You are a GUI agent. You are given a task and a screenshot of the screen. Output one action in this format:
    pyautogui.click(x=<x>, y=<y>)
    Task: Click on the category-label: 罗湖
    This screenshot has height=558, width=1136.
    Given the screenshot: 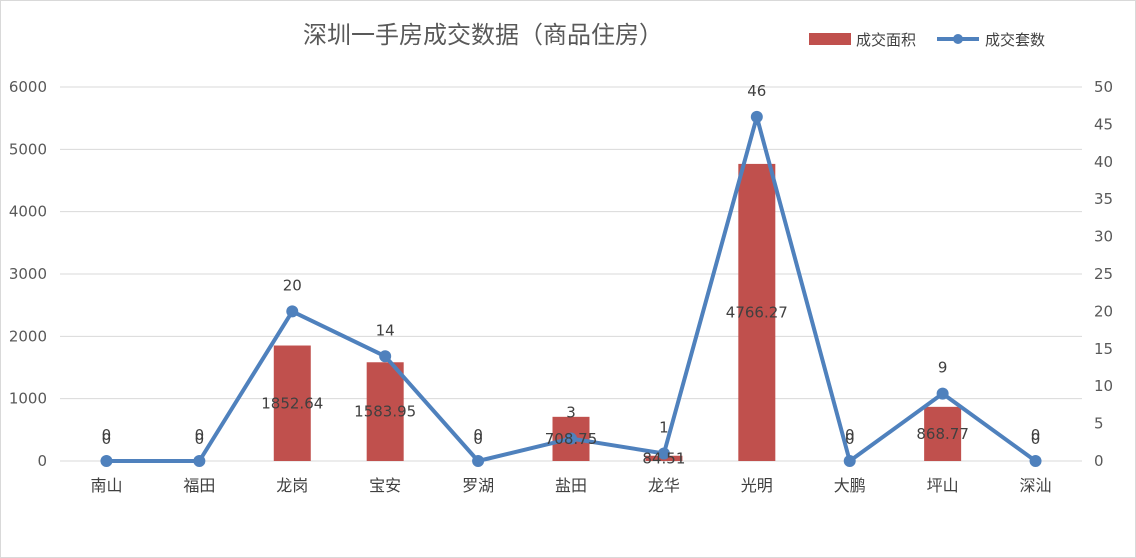 What is the action you would take?
    pyautogui.click(x=478, y=485)
    